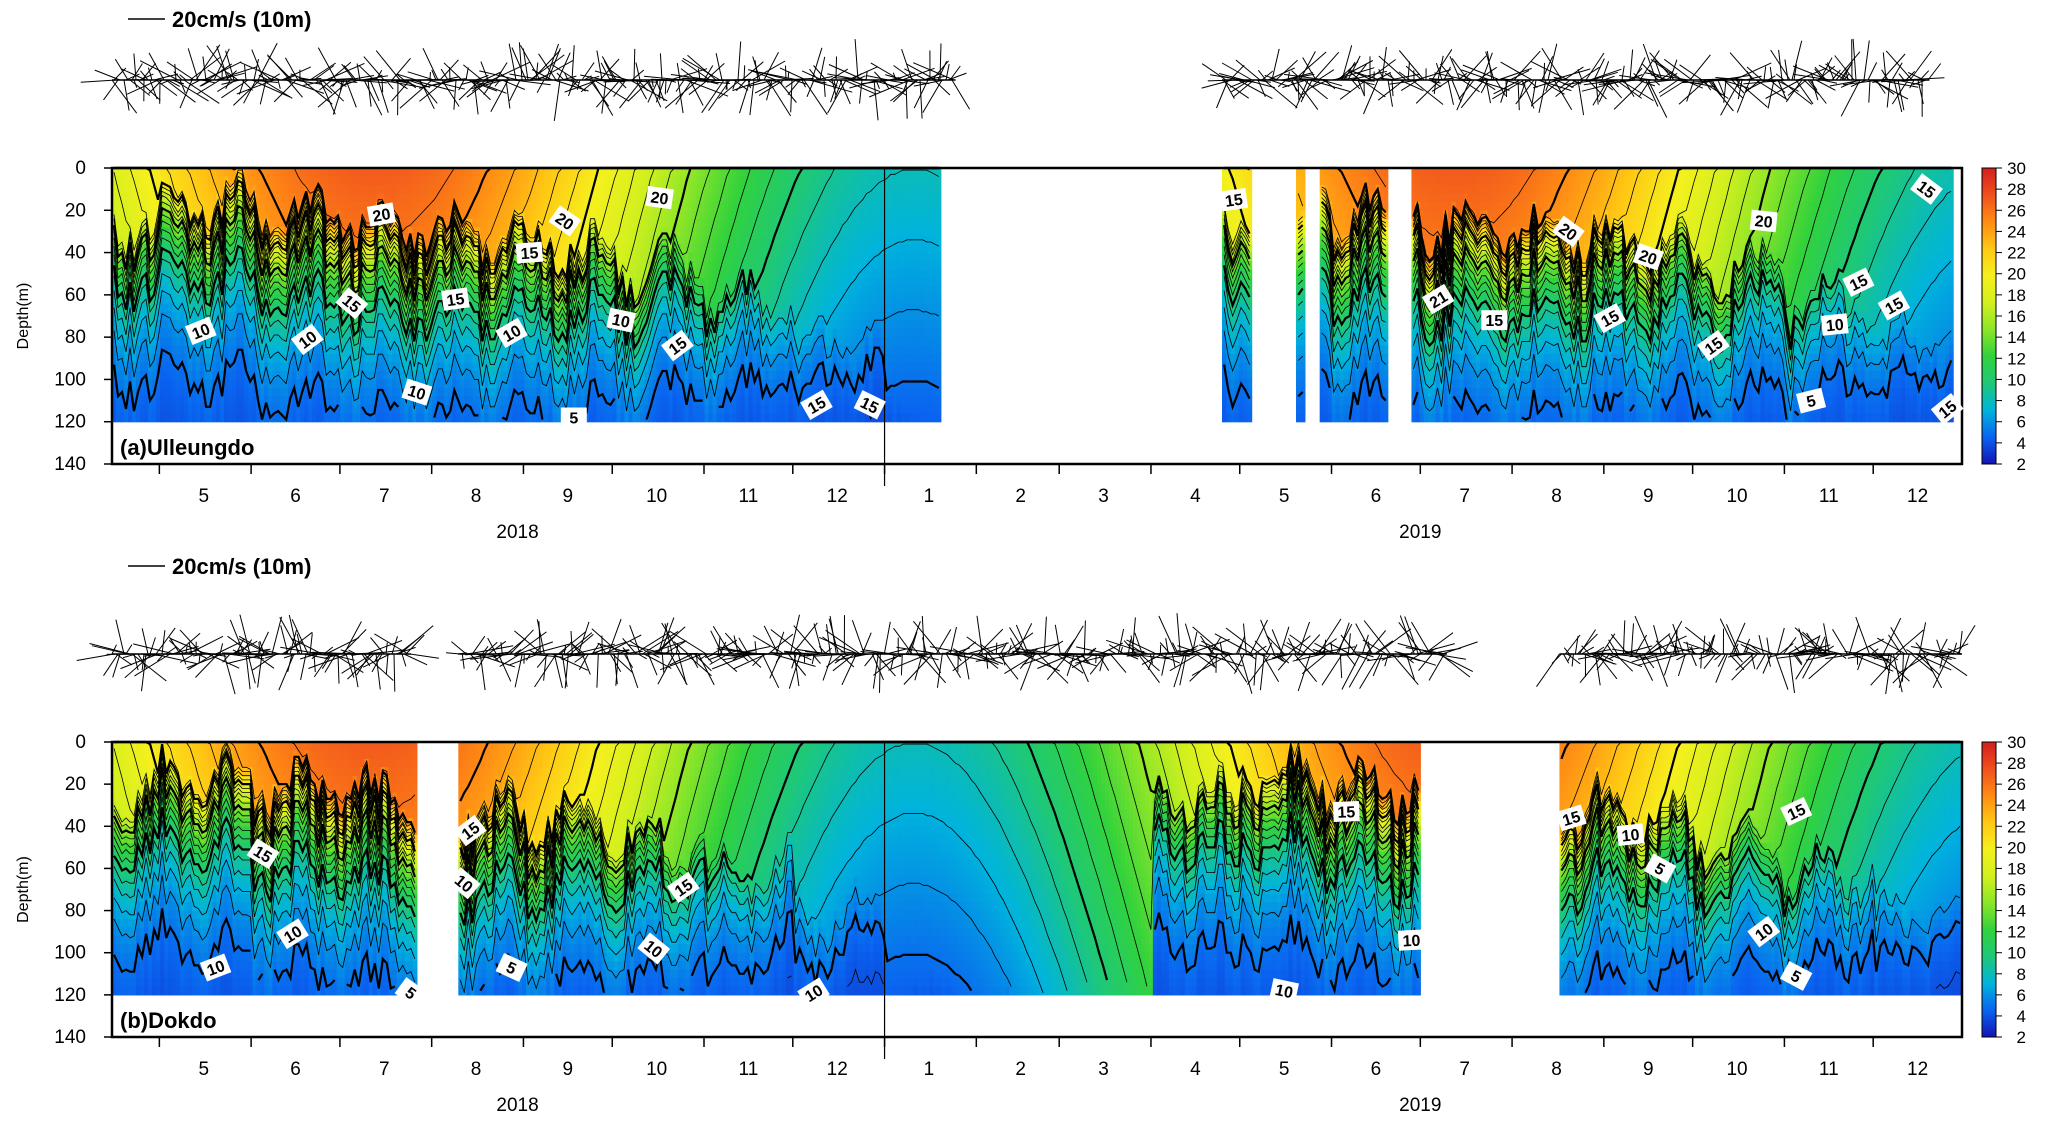 The width and height of the screenshot is (2053, 1124). Describe the element at coordinates (1989, 316) in the screenshot. I see `colorbar-ramp` at that location.